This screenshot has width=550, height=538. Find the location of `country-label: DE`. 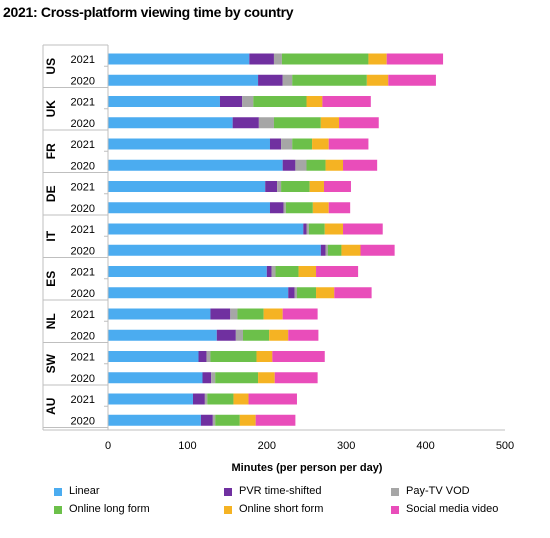

country-label: DE is located at coordinates (51, 193).